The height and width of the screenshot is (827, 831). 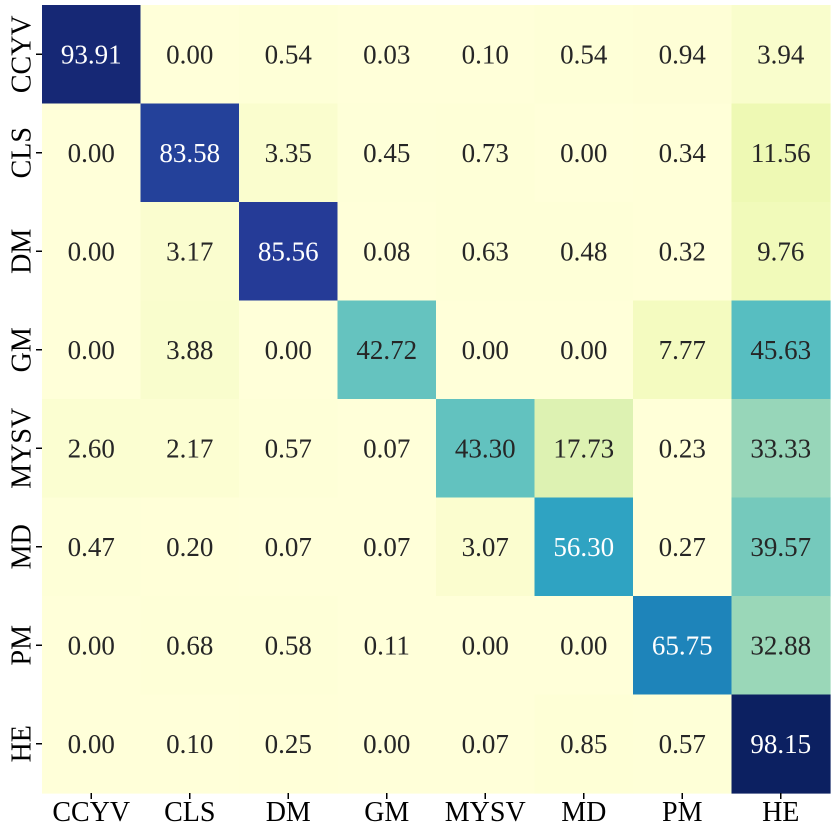 I want to click on cell-value-label: 0.68, so click(x=189, y=645).